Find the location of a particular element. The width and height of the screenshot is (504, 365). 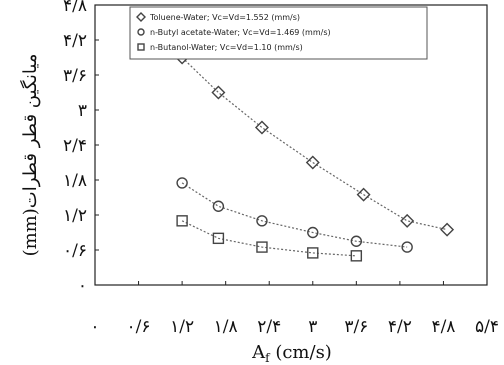

x-axis-title: Af (cm/s) is located at coordinates (291, 353).